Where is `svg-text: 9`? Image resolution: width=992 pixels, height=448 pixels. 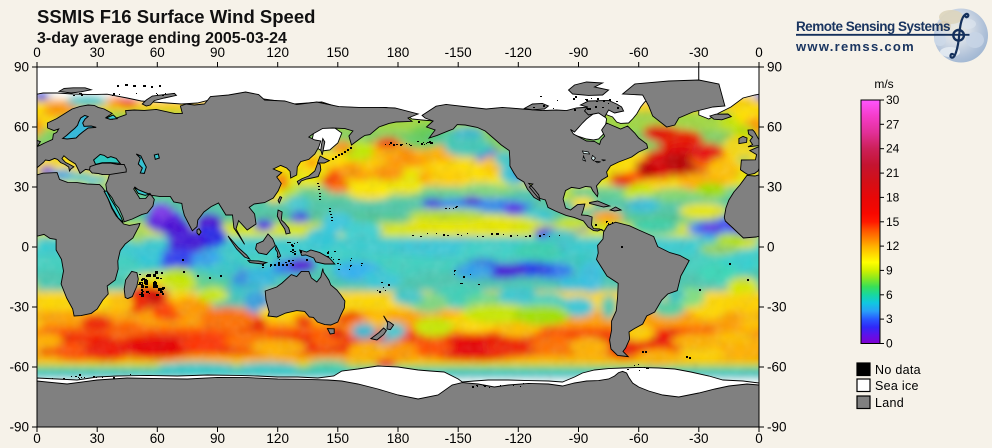 svg-text: 9 is located at coordinates (889, 270).